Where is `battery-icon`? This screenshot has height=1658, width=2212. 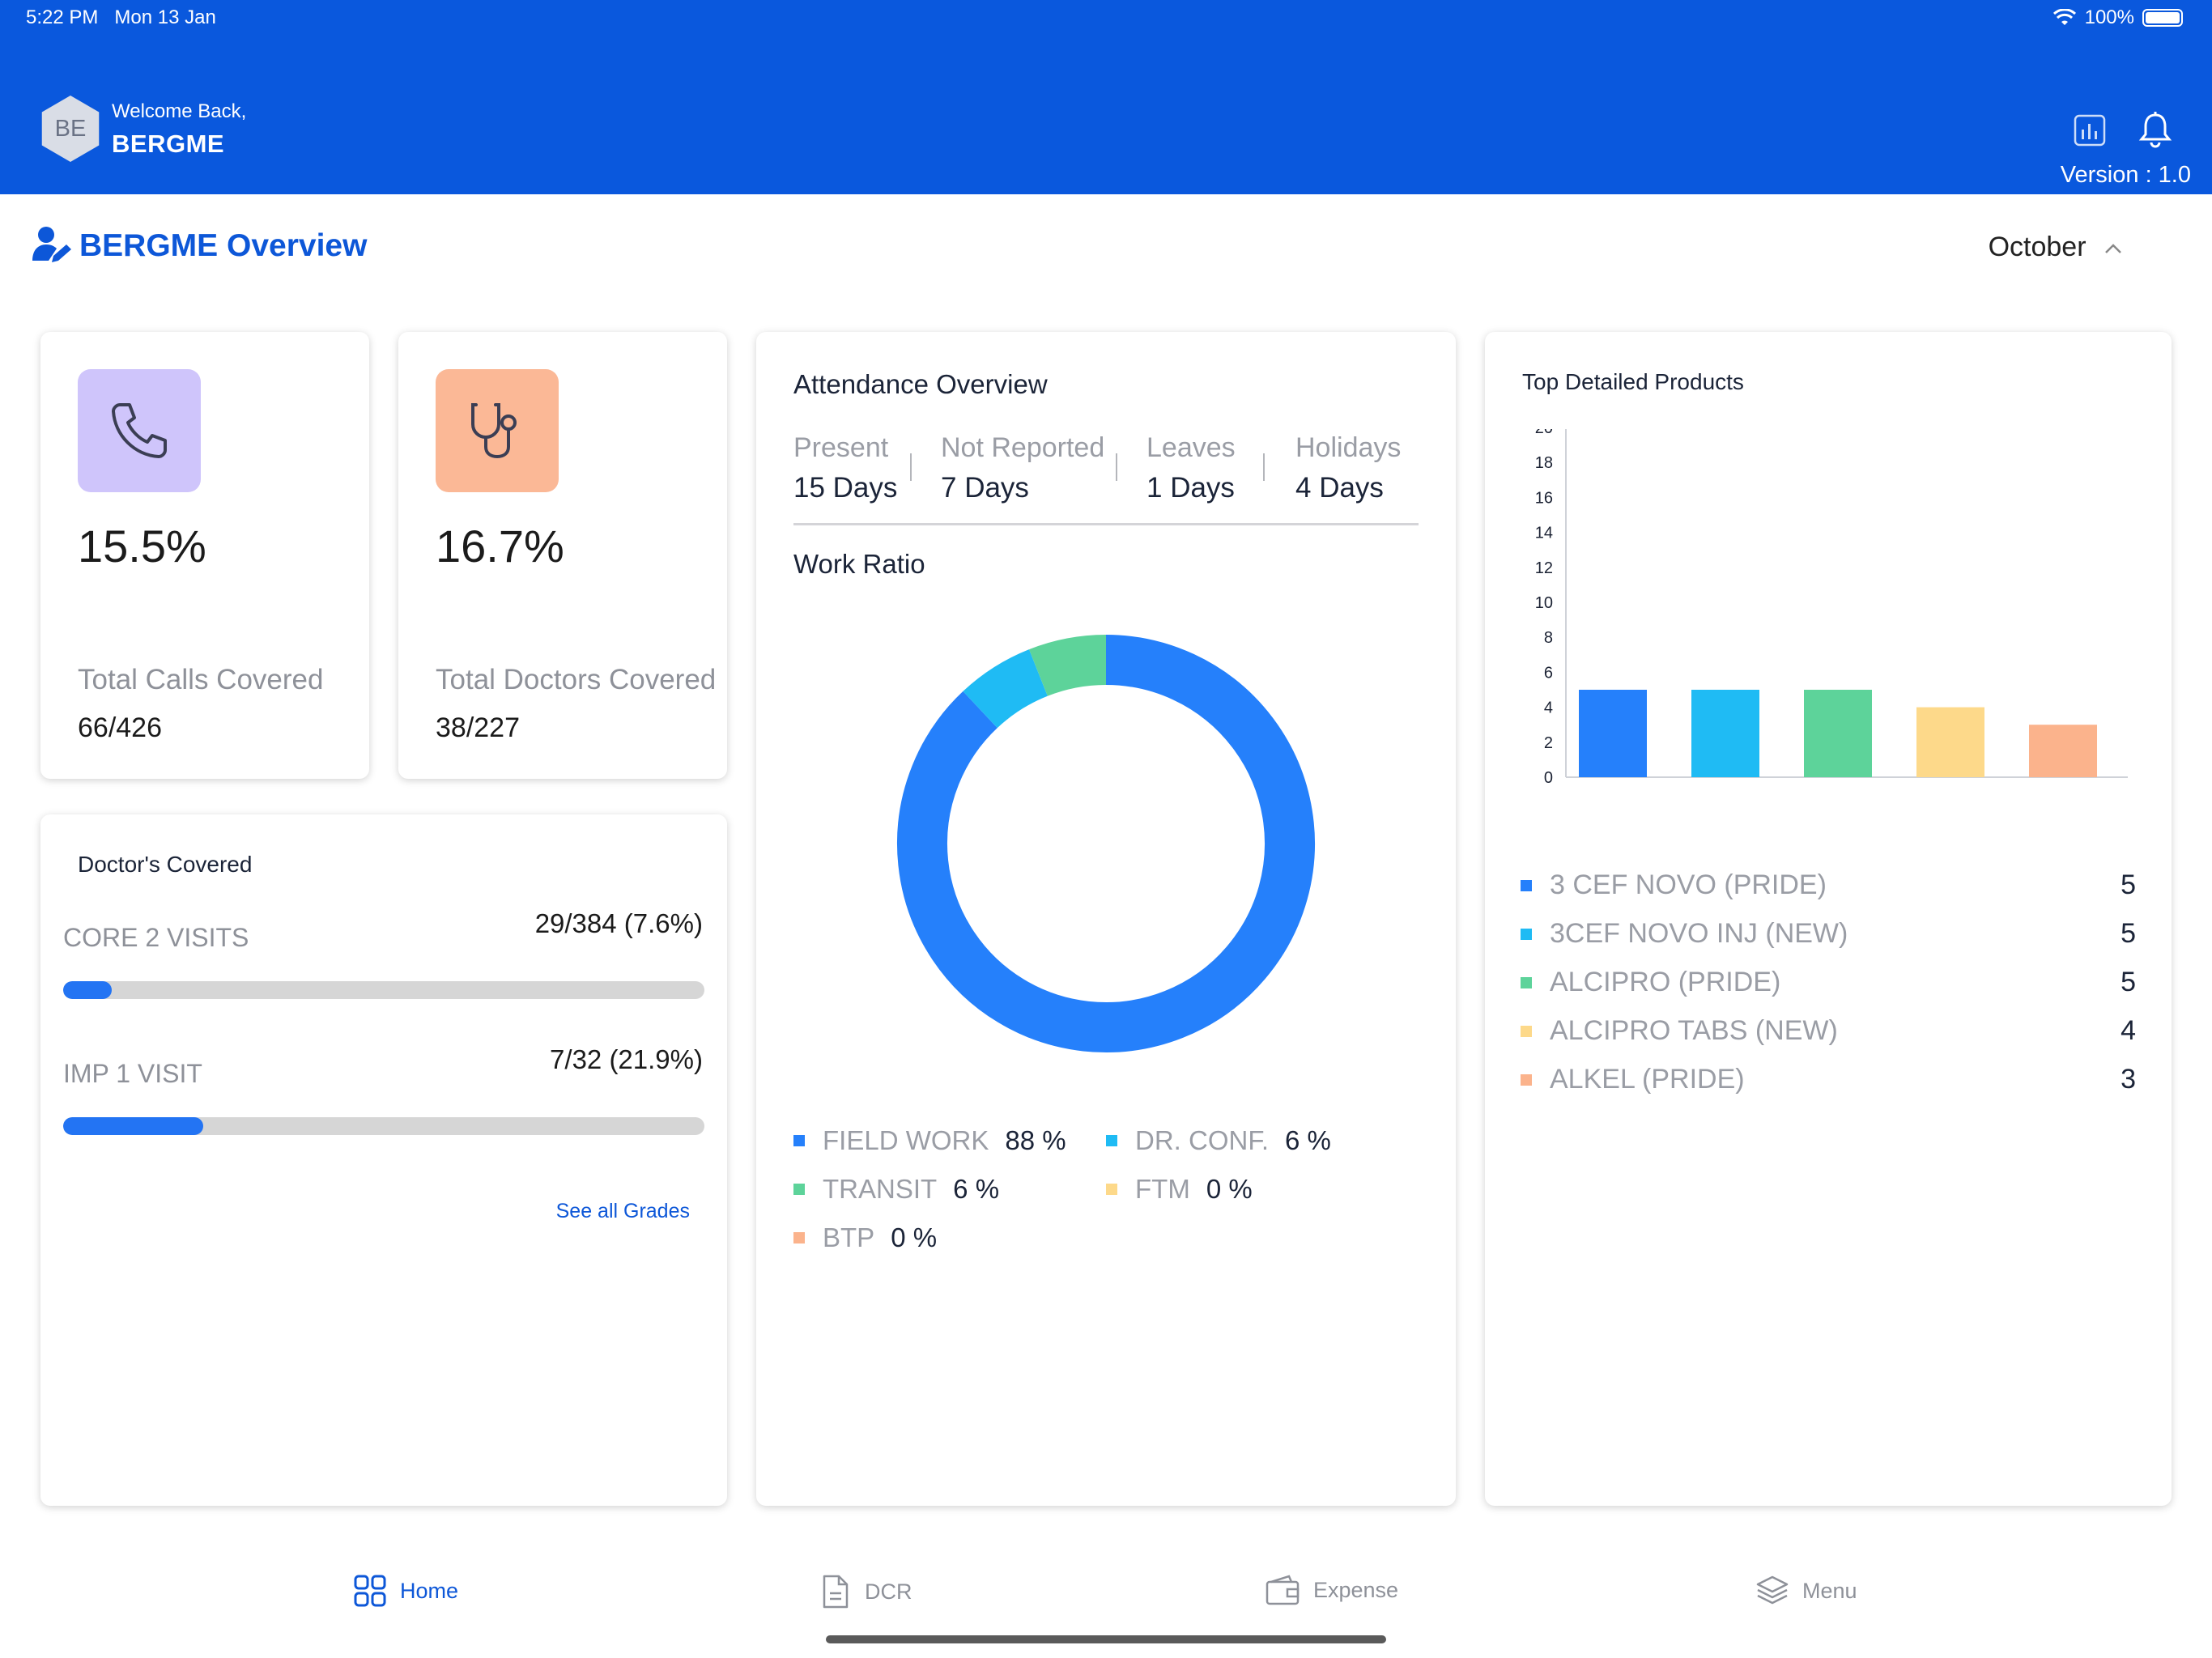
battery-icon is located at coordinates (2163, 18).